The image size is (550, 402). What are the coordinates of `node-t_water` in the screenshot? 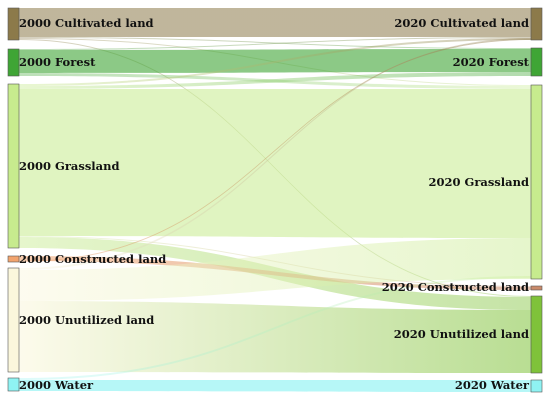 It's located at (536, 386).